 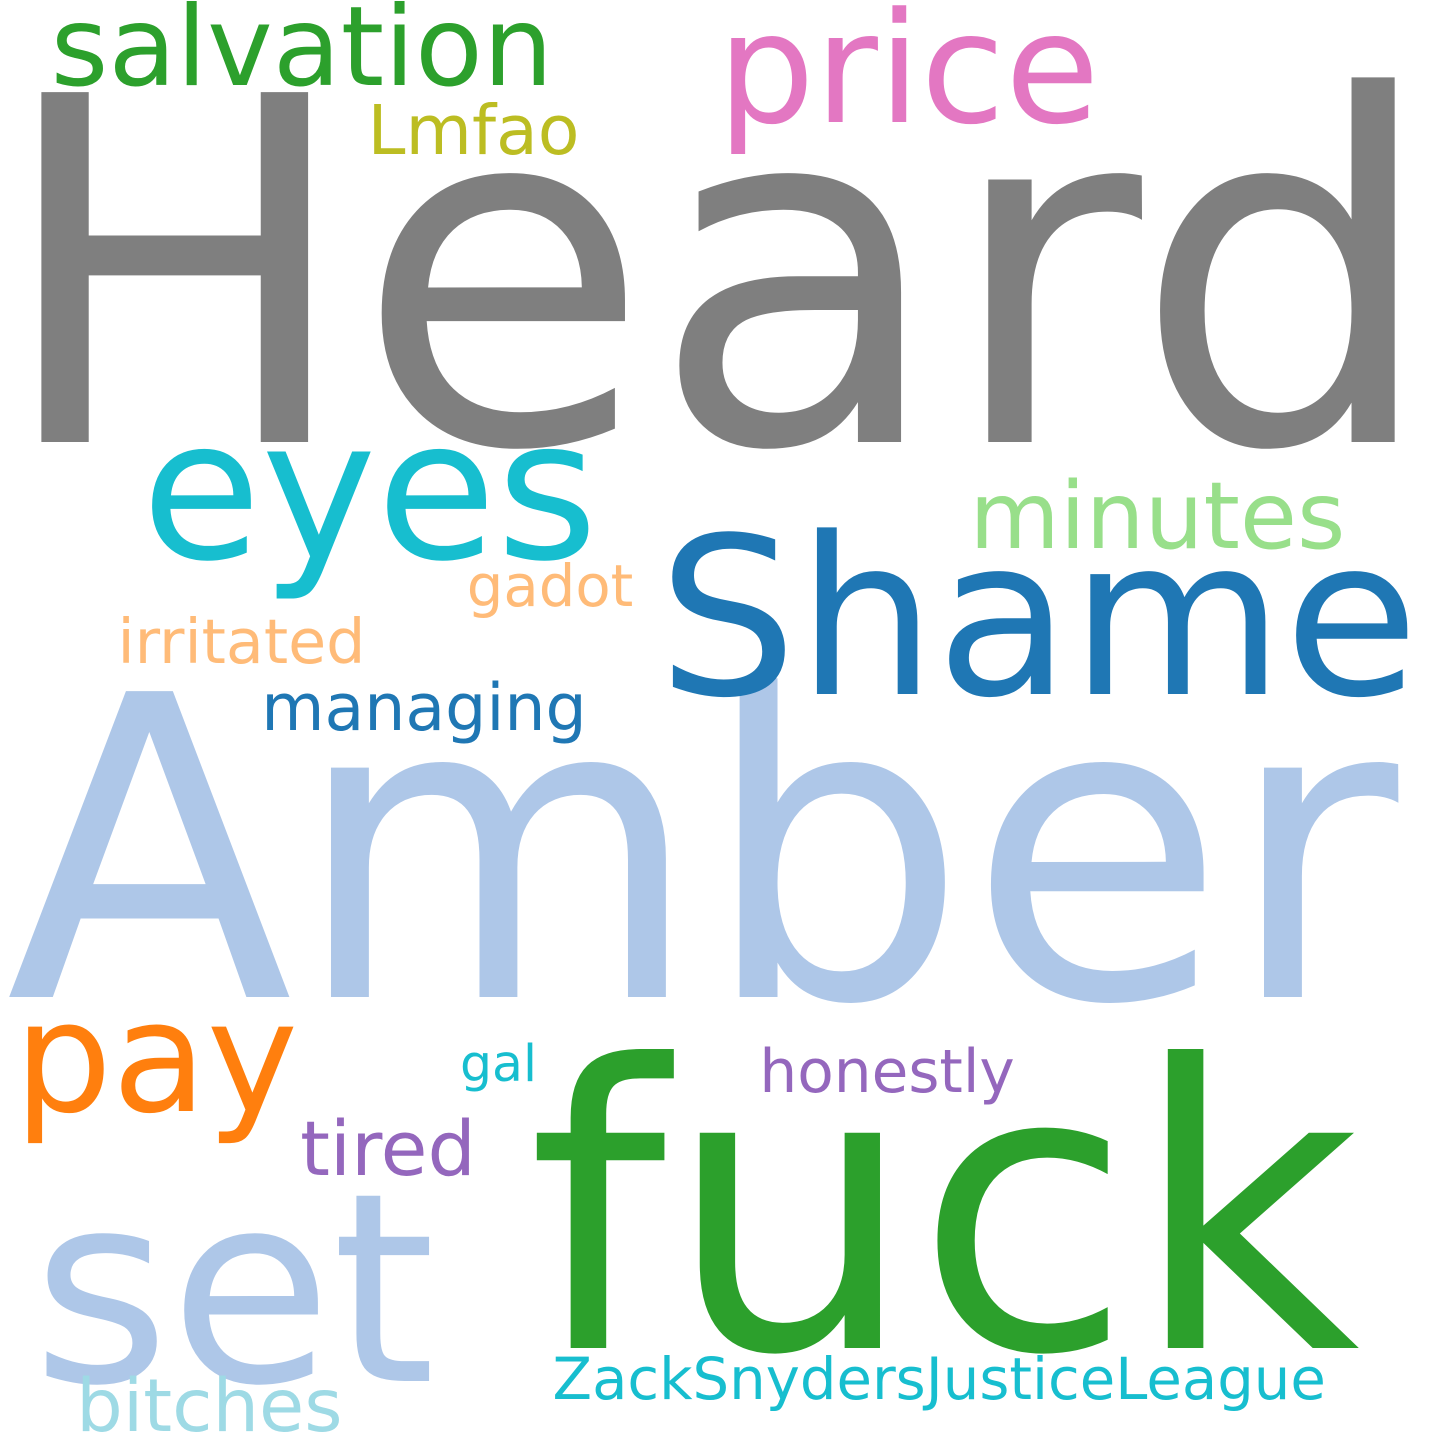 I want to click on word-zacksnydersjusticeleague: ZackSnydersJusticeLeague, so click(x=939, y=1379).